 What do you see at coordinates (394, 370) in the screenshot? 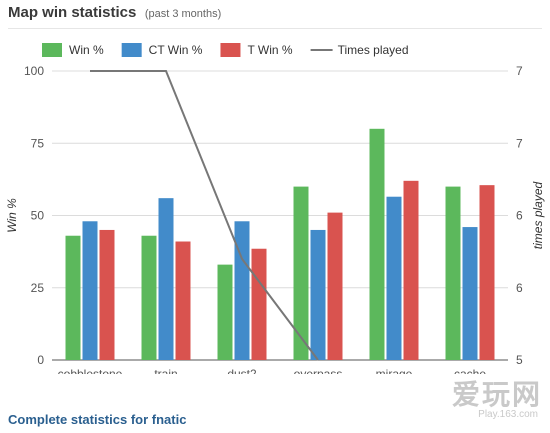
I see `x-tick-label: mirage` at bounding box center [394, 370].